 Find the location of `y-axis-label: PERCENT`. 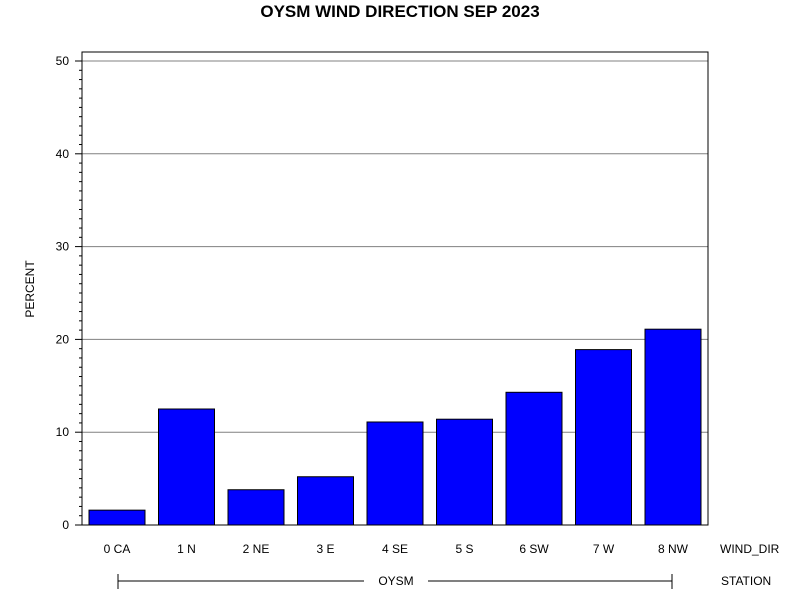

y-axis-label: PERCENT is located at coordinates (30, 289).